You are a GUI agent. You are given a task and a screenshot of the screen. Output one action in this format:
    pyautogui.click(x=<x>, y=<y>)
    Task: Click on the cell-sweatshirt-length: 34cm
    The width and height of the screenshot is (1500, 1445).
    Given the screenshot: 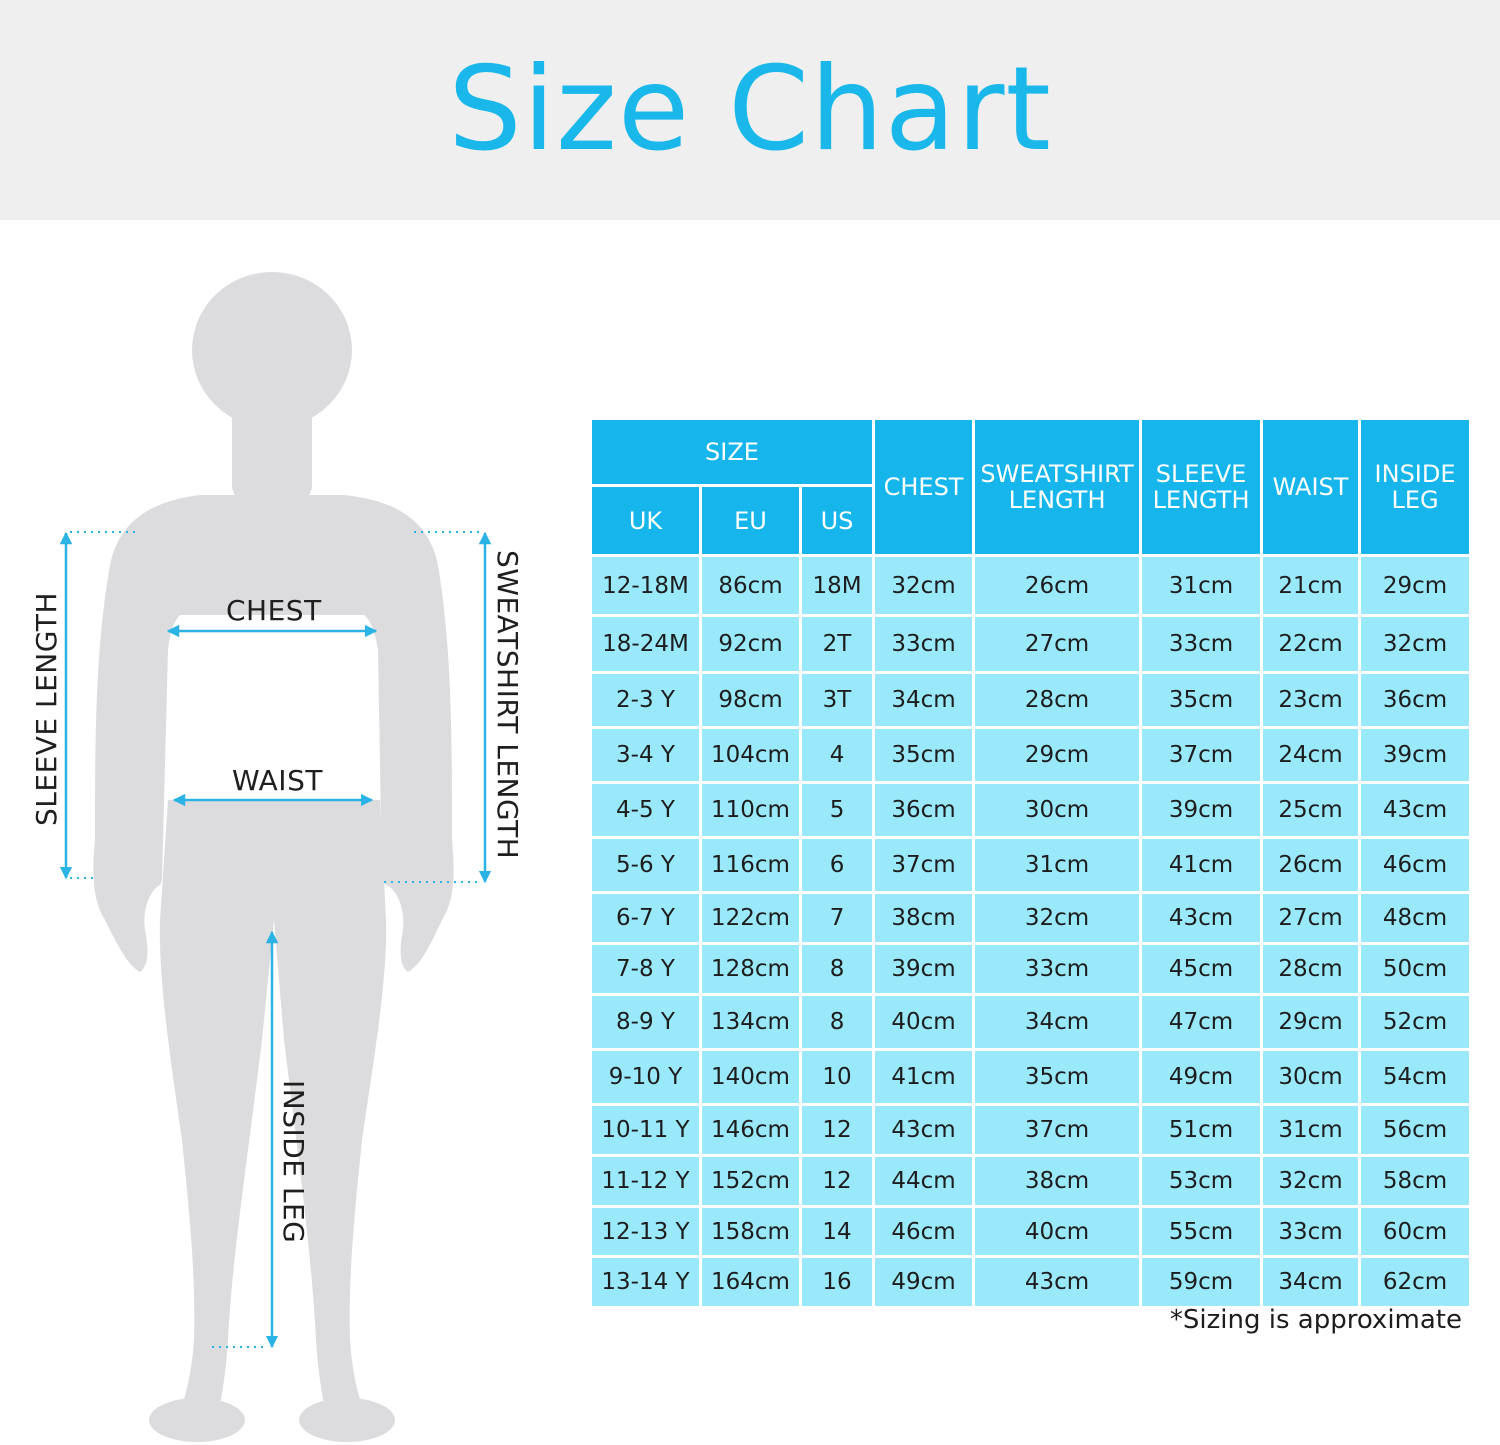 What is the action you would take?
    pyautogui.click(x=1057, y=1022)
    